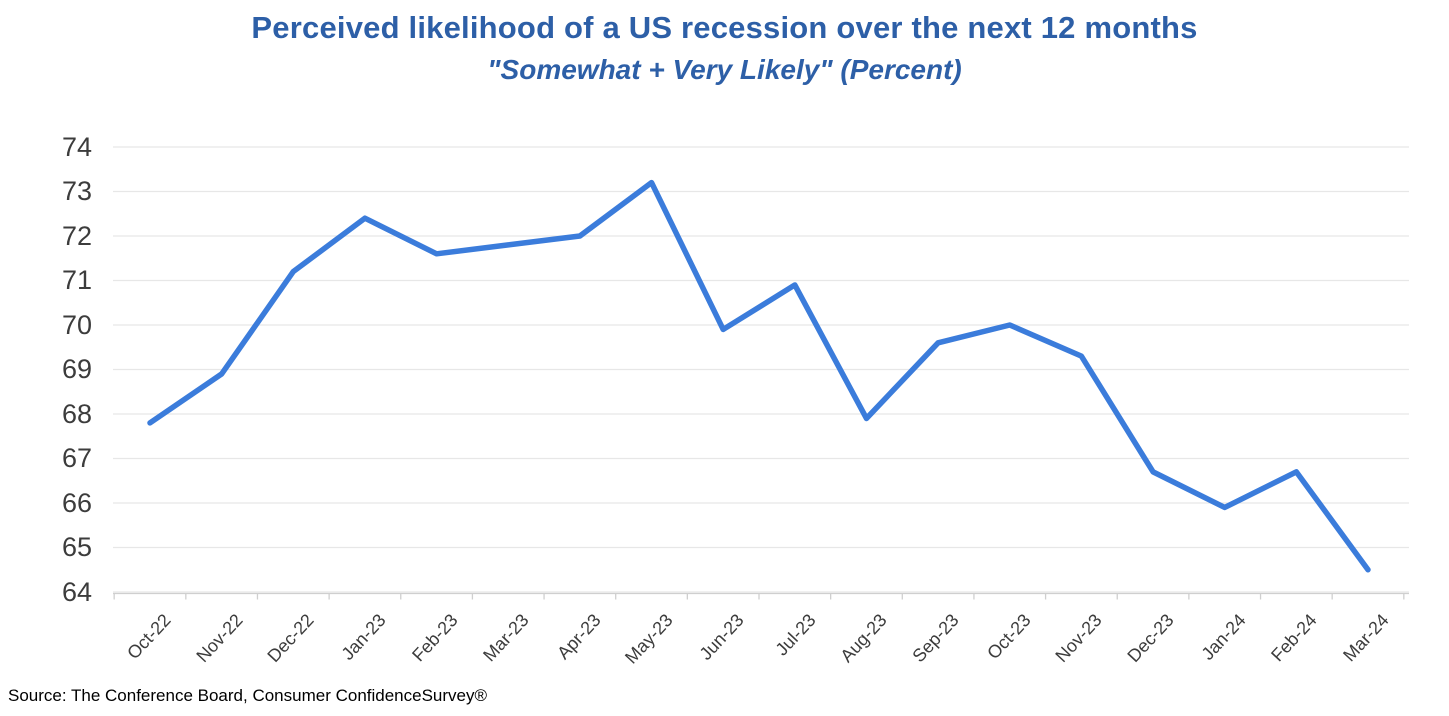 The image size is (1449, 716). What do you see at coordinates (76, 591) in the screenshot?
I see `y-axis-label: 64` at bounding box center [76, 591].